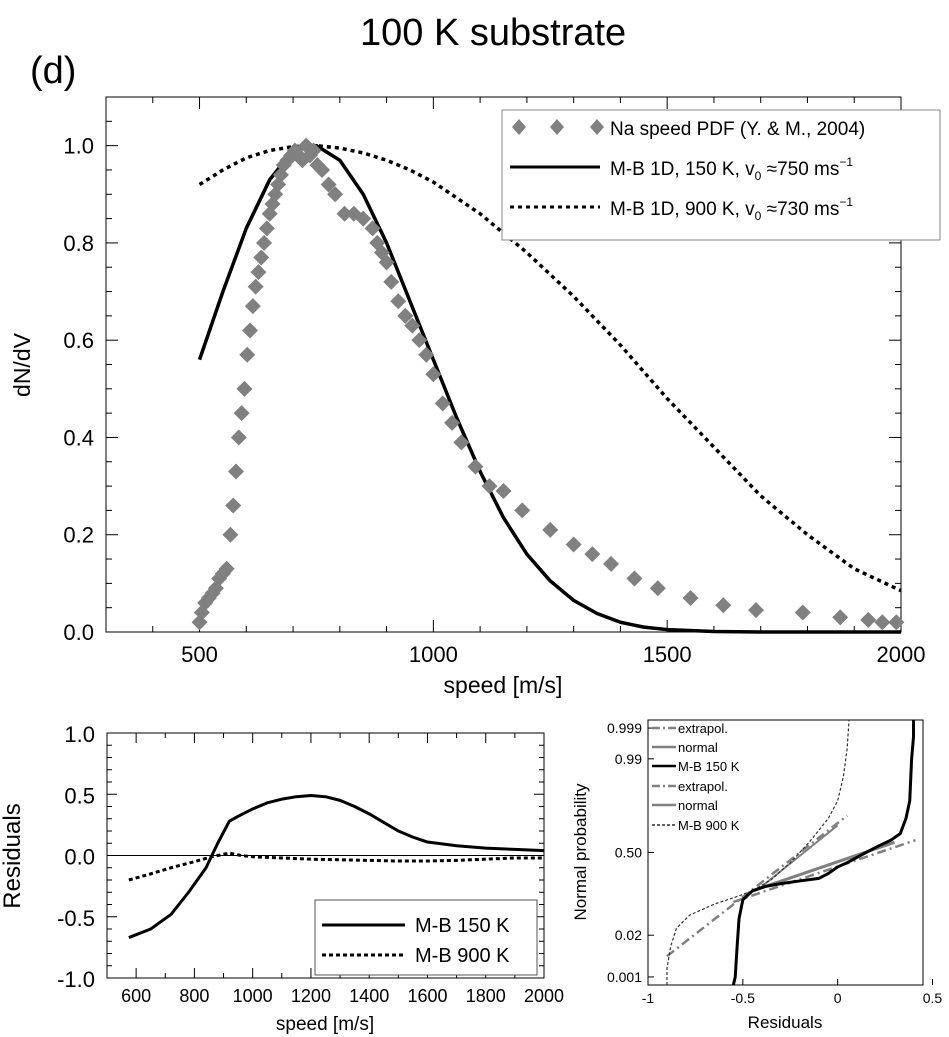  What do you see at coordinates (426, 937) in the screenshot?
I see `residuals-legend: M-B 150 K M-B 900 K` at bounding box center [426, 937].